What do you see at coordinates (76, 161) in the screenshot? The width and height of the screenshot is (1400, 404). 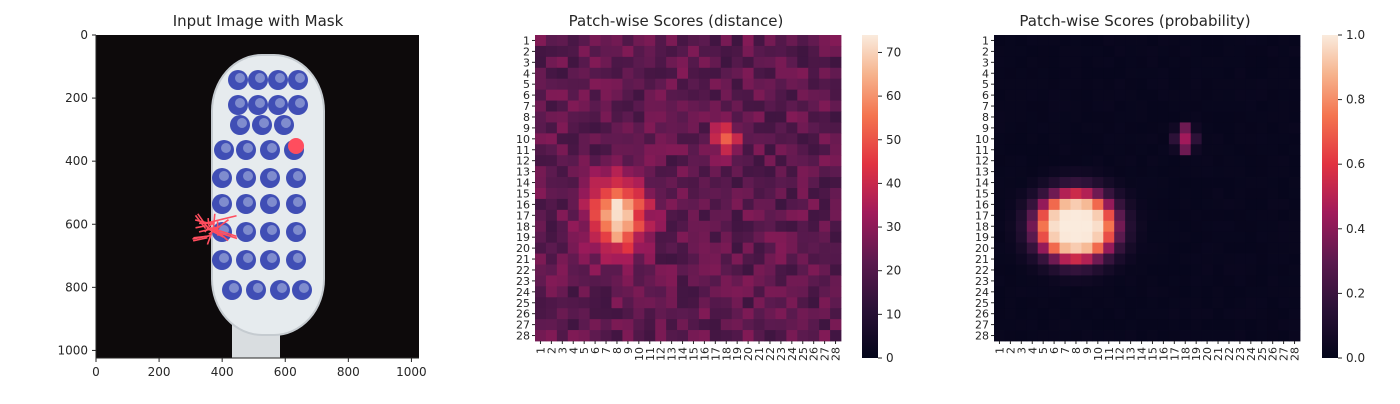 I see `y-tick-label: 400` at bounding box center [76, 161].